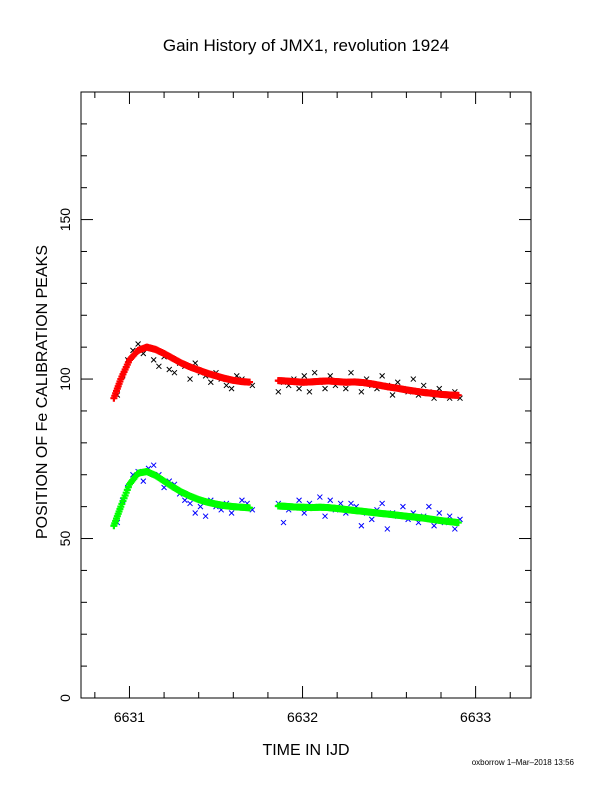 The image size is (612, 792). What do you see at coordinates (129, 717) in the screenshot?
I see `x-tick-label: 6631` at bounding box center [129, 717].